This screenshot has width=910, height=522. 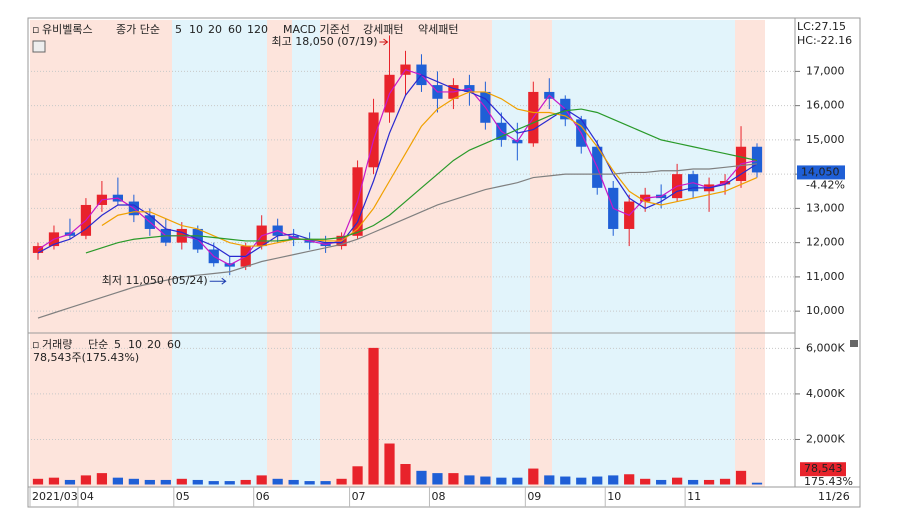 What do you see at coordinates (67, 29) in the screenshot?
I see `stock-name: 유비벨록스` at bounding box center [67, 29].